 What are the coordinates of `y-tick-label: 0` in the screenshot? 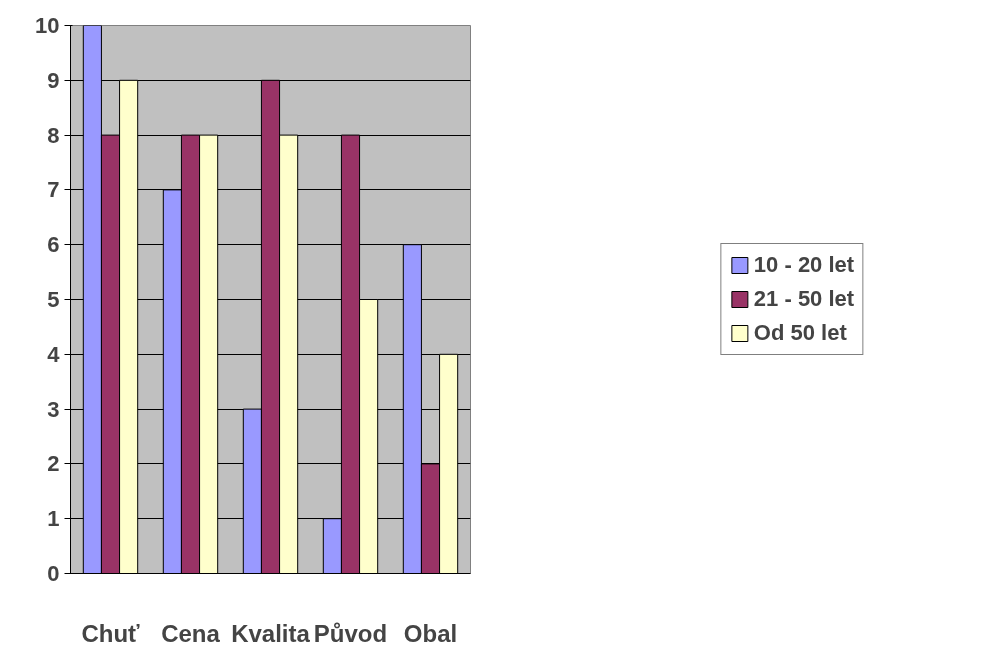 It's located at (53, 573).